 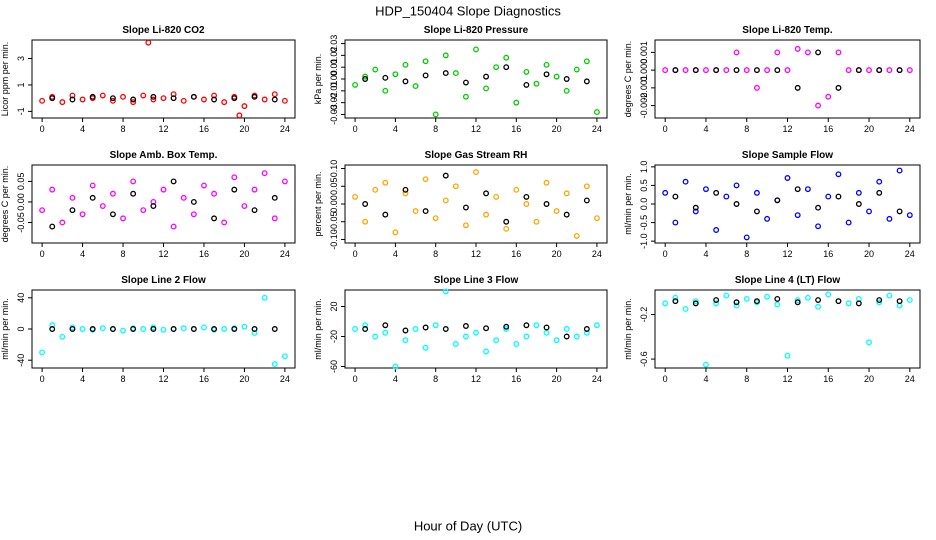 What do you see at coordinates (21, 58) in the screenshot?
I see `y-tick-label: 3` at bounding box center [21, 58].